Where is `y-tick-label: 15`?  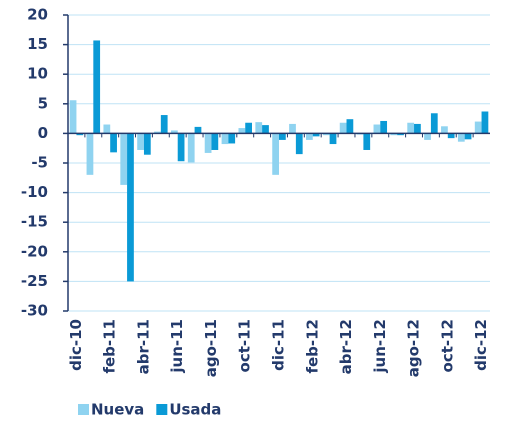 y-tick-label: 15 is located at coordinates (37, 44).